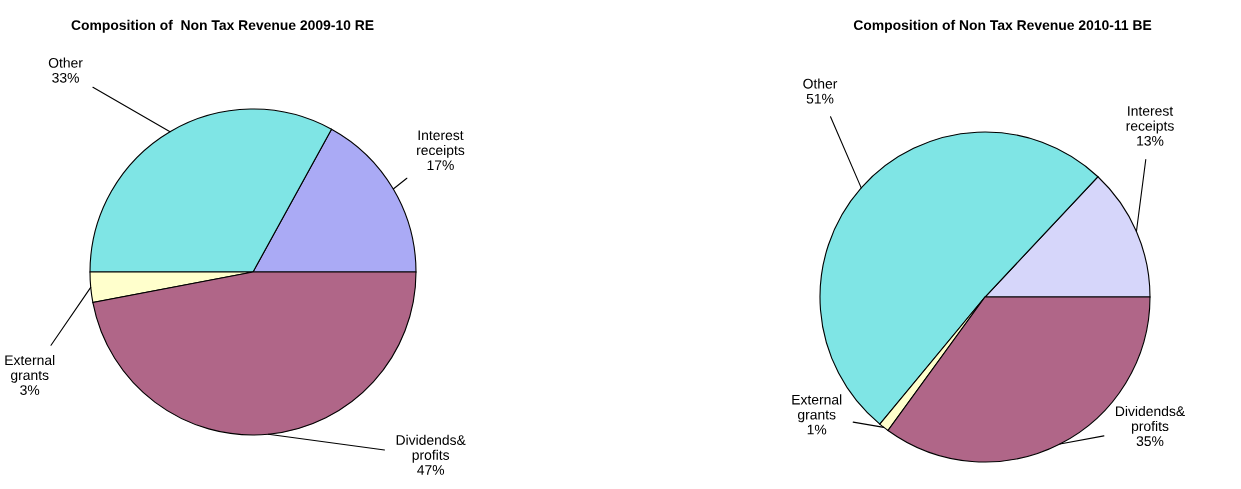 This screenshot has height=489, width=1241. What do you see at coordinates (817, 429) in the screenshot?
I see `data-label: 1%` at bounding box center [817, 429].